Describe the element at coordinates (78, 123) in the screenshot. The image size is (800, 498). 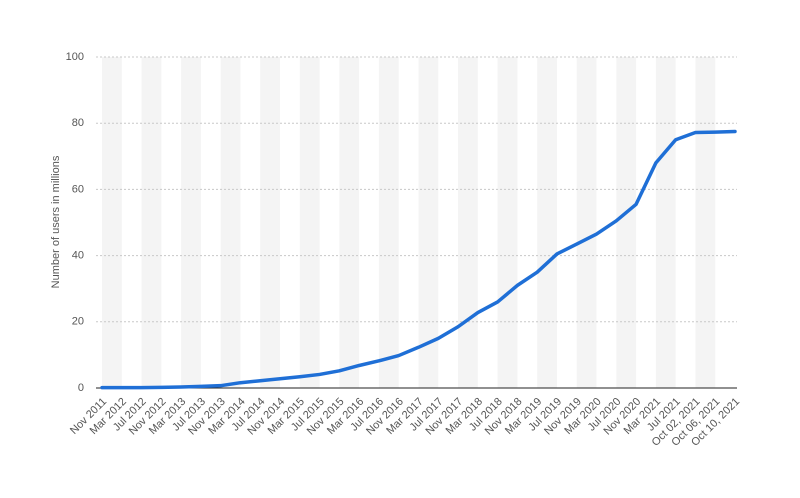
I see `y-tick-label: 80` at that location.